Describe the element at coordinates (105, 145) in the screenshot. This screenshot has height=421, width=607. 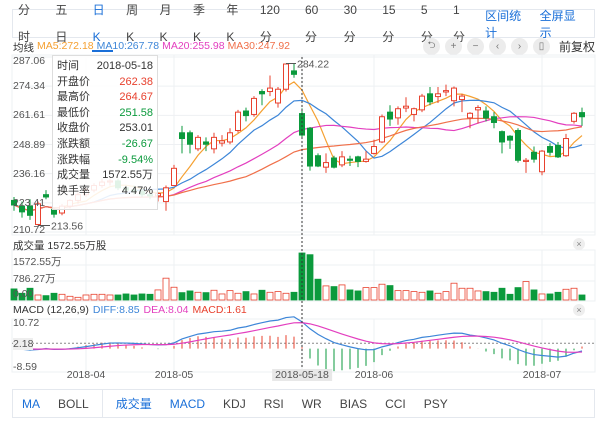
I see `tooltip-row: 涨跌额 -26.67` at that location.